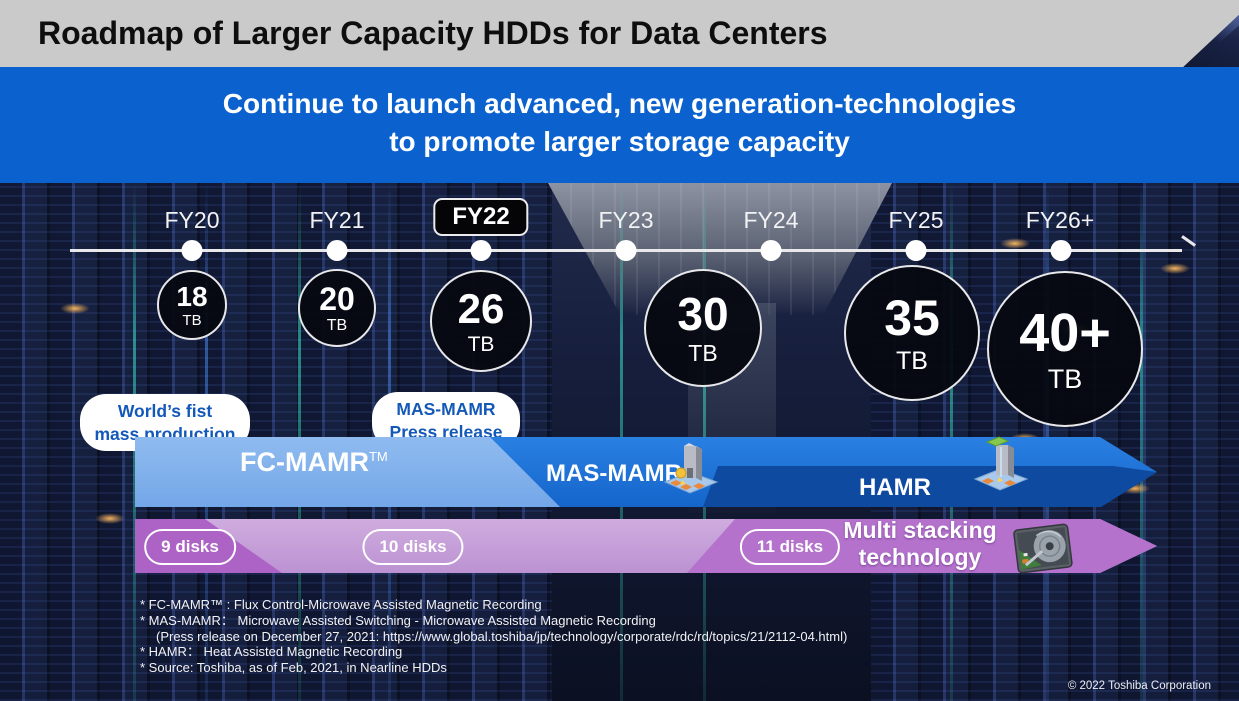  What do you see at coordinates (1060, 220) in the screenshot?
I see `year-label-fy26plus: FY26+` at bounding box center [1060, 220].